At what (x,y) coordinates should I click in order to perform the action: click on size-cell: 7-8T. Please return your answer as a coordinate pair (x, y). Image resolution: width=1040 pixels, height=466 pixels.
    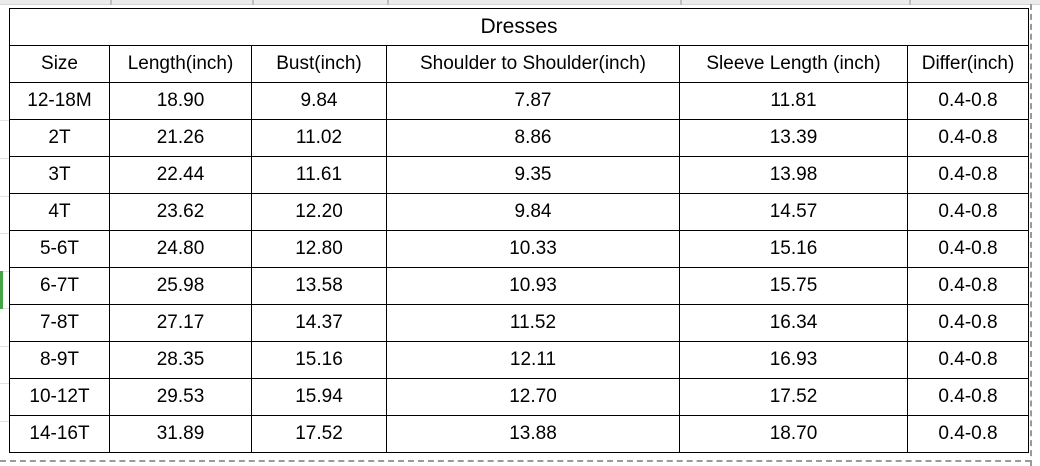
    Looking at the image, I should click on (59, 323).